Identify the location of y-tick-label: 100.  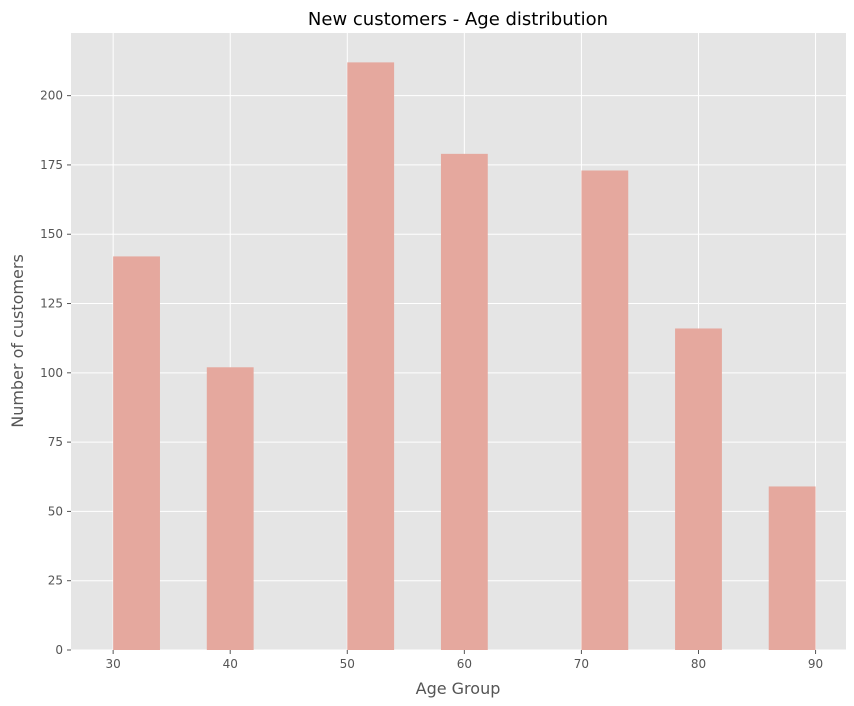
(51, 373).